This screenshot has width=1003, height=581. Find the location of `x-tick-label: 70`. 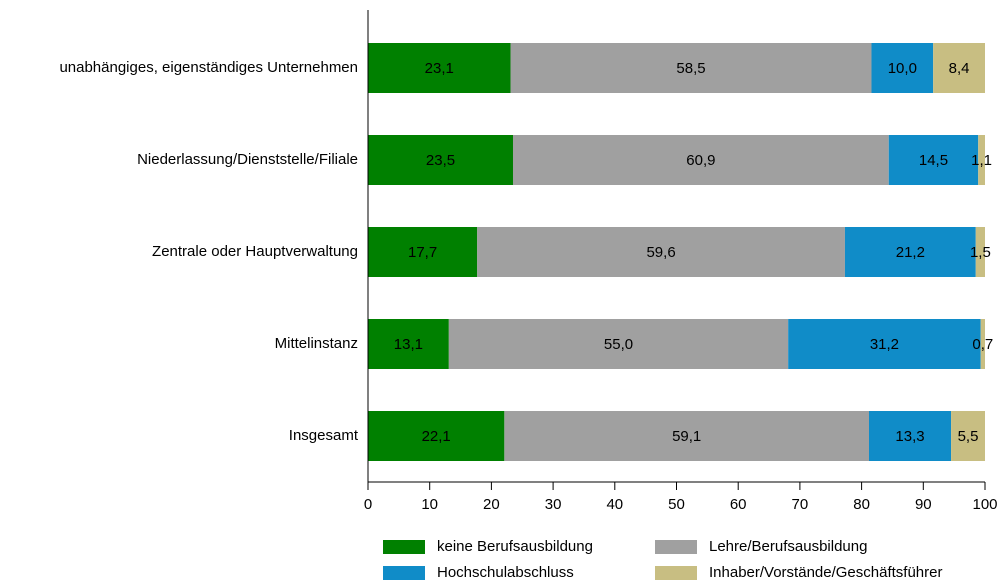

x-tick-label: 70 is located at coordinates (800, 504).